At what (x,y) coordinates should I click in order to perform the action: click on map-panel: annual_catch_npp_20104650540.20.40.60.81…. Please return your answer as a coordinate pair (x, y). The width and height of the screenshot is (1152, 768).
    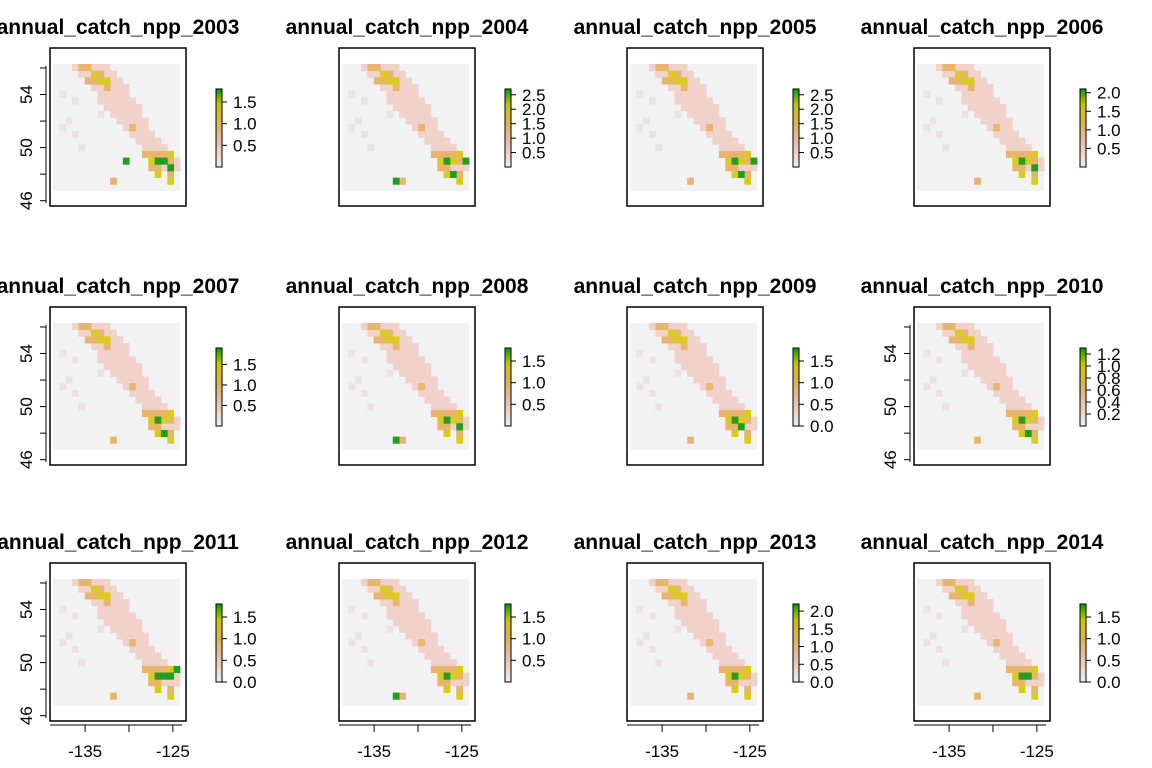
    Looking at the image, I should click on (991, 372).